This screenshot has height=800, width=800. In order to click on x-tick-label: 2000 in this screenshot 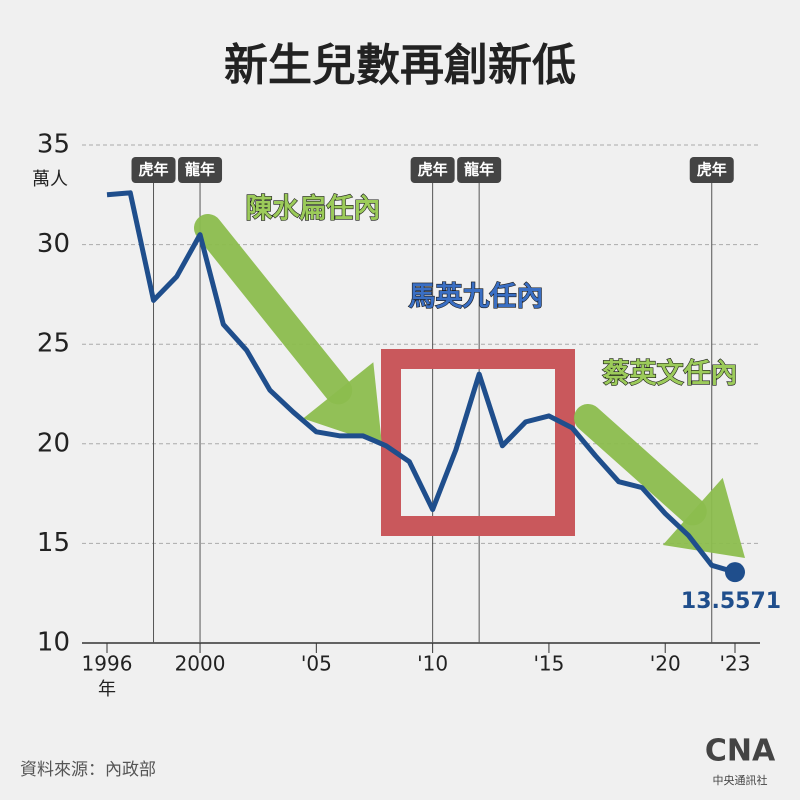, I will do `click(200, 664)`.